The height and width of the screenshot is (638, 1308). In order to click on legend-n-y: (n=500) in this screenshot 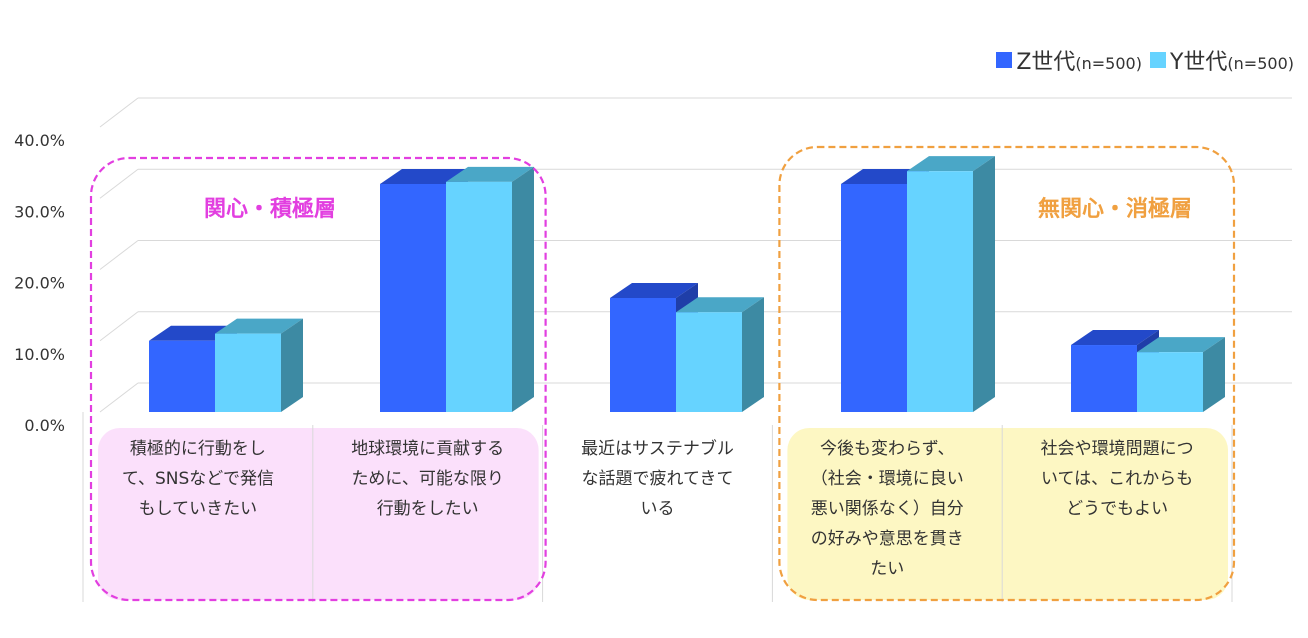, I will do `click(1260, 63)`.